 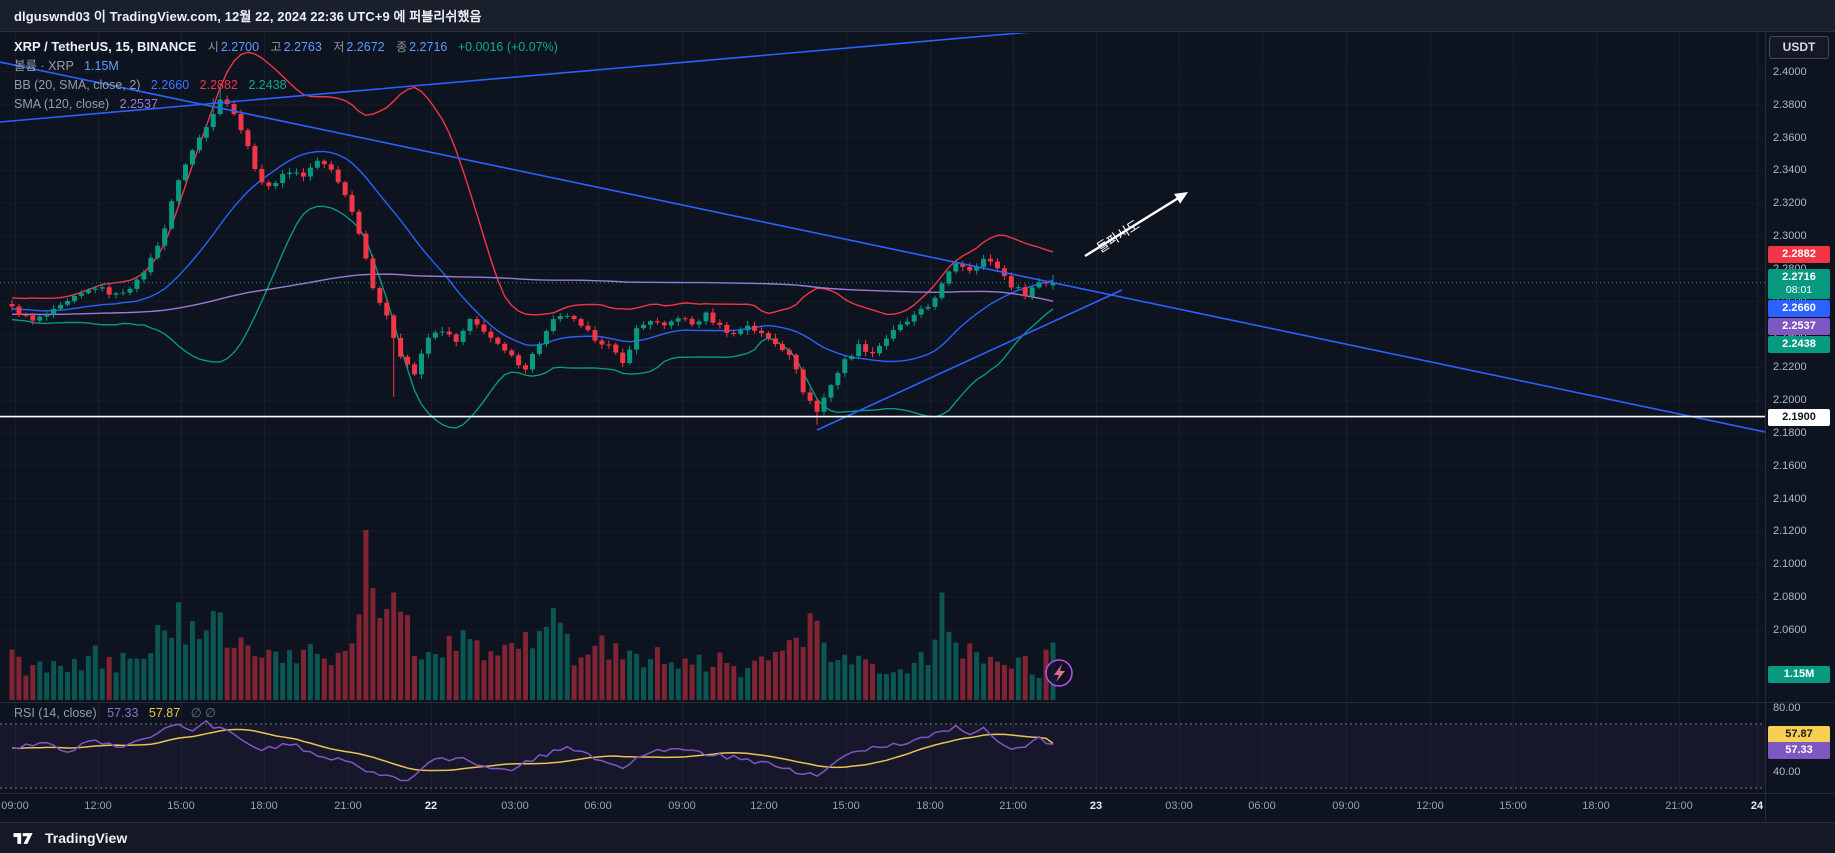 What do you see at coordinates (123, 713) in the screenshot?
I see `rsi-value: 57.33` at bounding box center [123, 713].